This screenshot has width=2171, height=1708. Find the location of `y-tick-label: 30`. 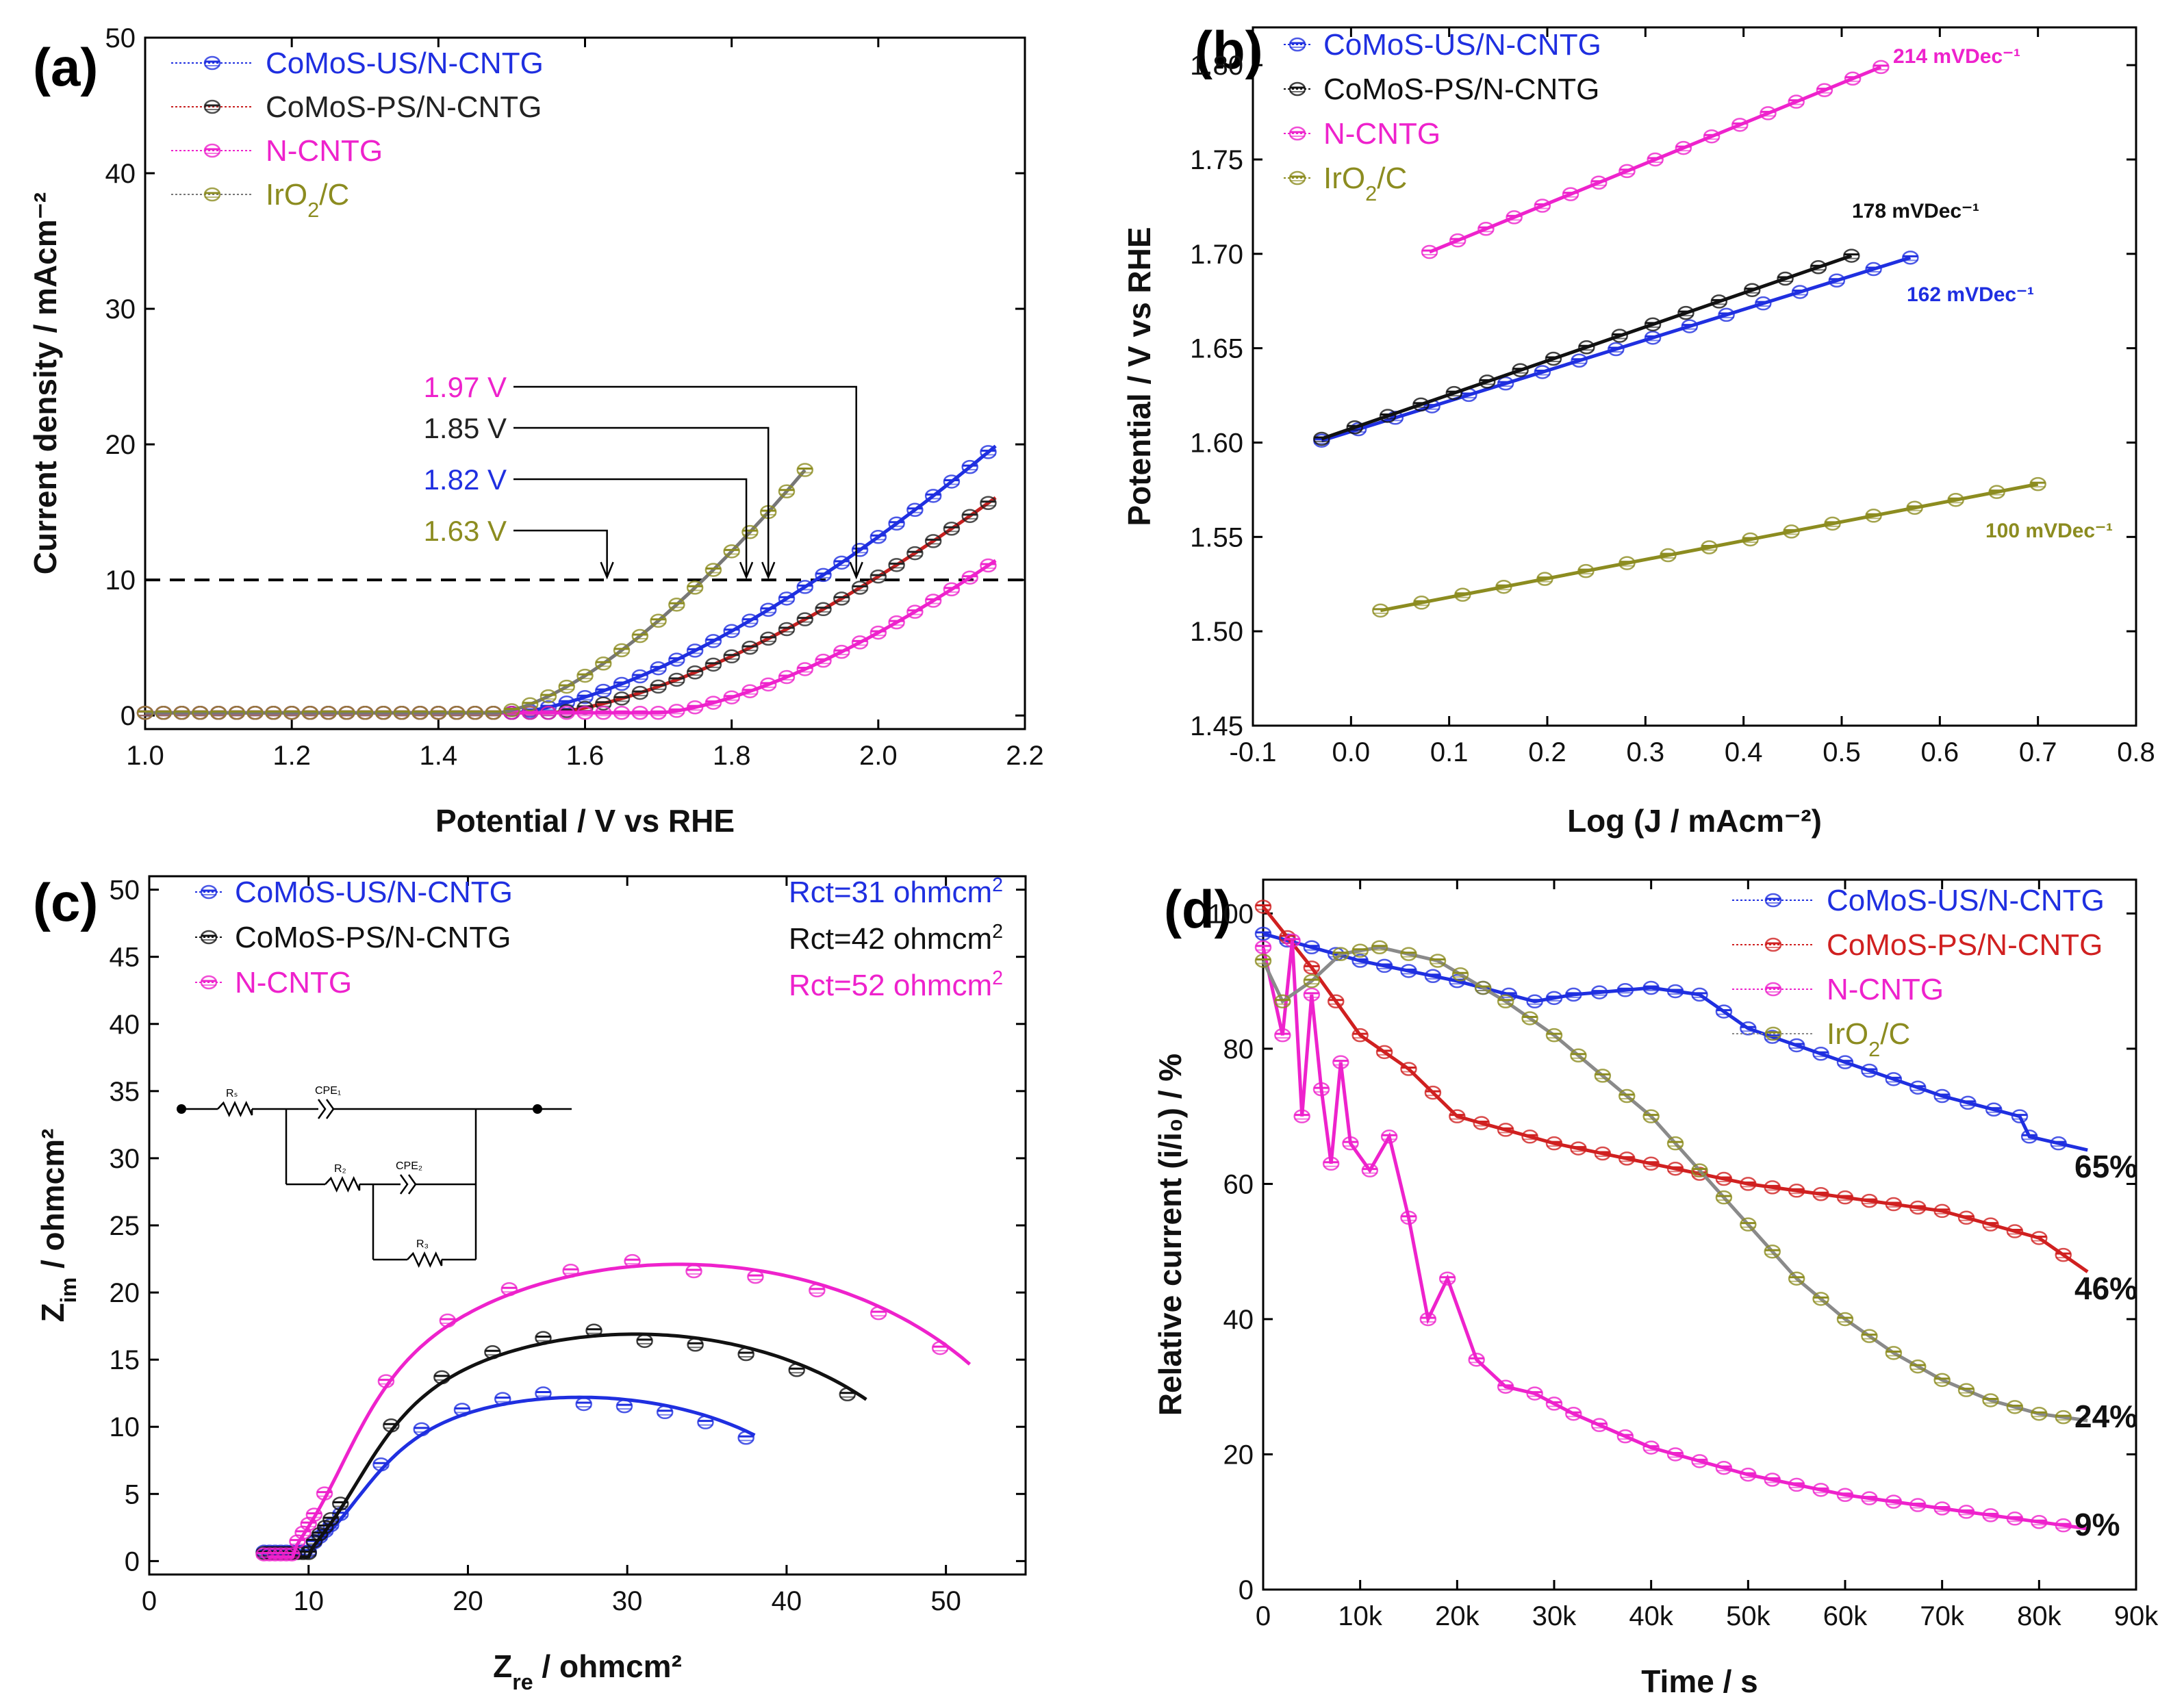

y-tick-label: 30 is located at coordinates (121, 309).